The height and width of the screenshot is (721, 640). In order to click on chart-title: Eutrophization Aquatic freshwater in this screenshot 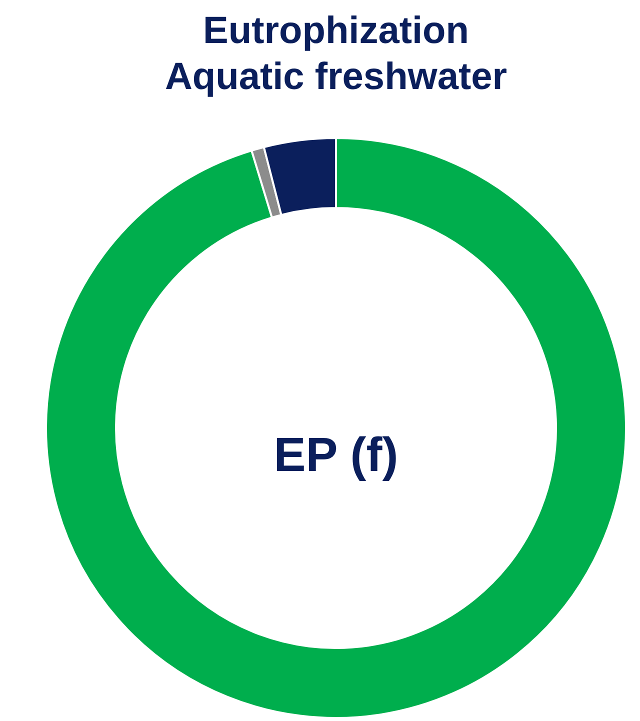, I will do `click(336, 54)`.